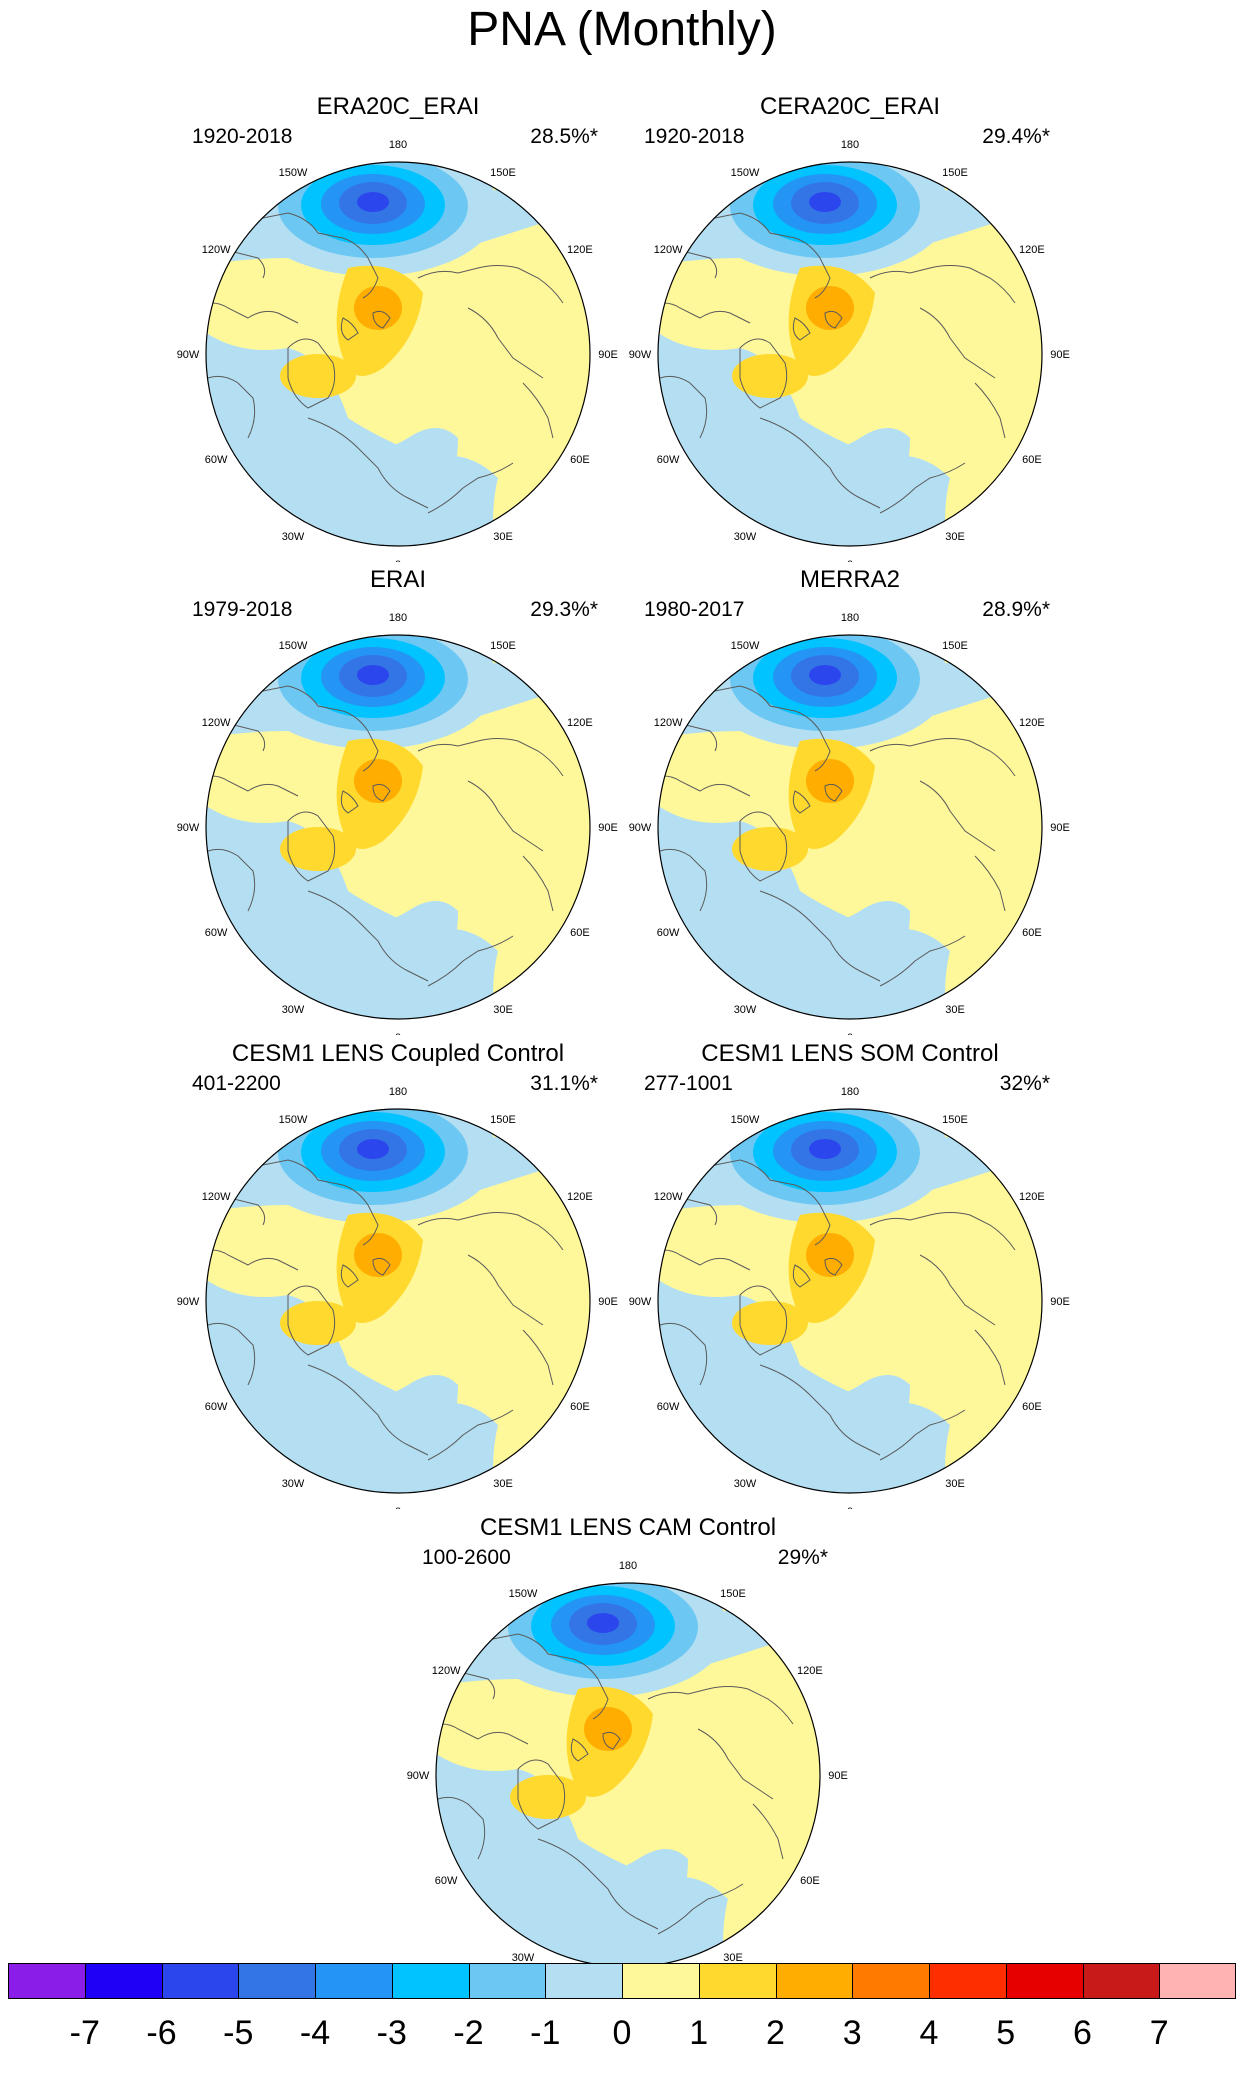  Describe the element at coordinates (1024, 1083) in the screenshot. I see `panel-variance-percent: 32%*` at that location.